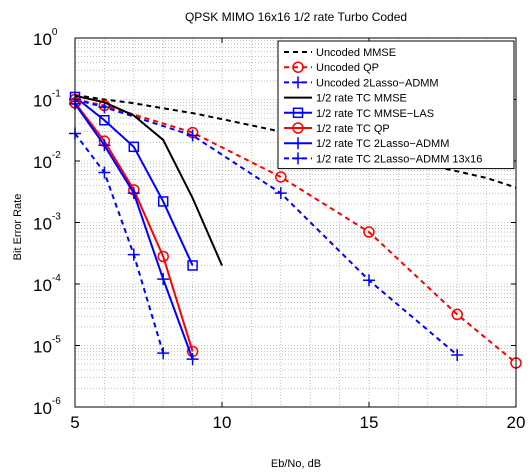 The height and width of the screenshot is (473, 532). I want to click on y-tick-label: 10⁻⁶, so click(47, 407).